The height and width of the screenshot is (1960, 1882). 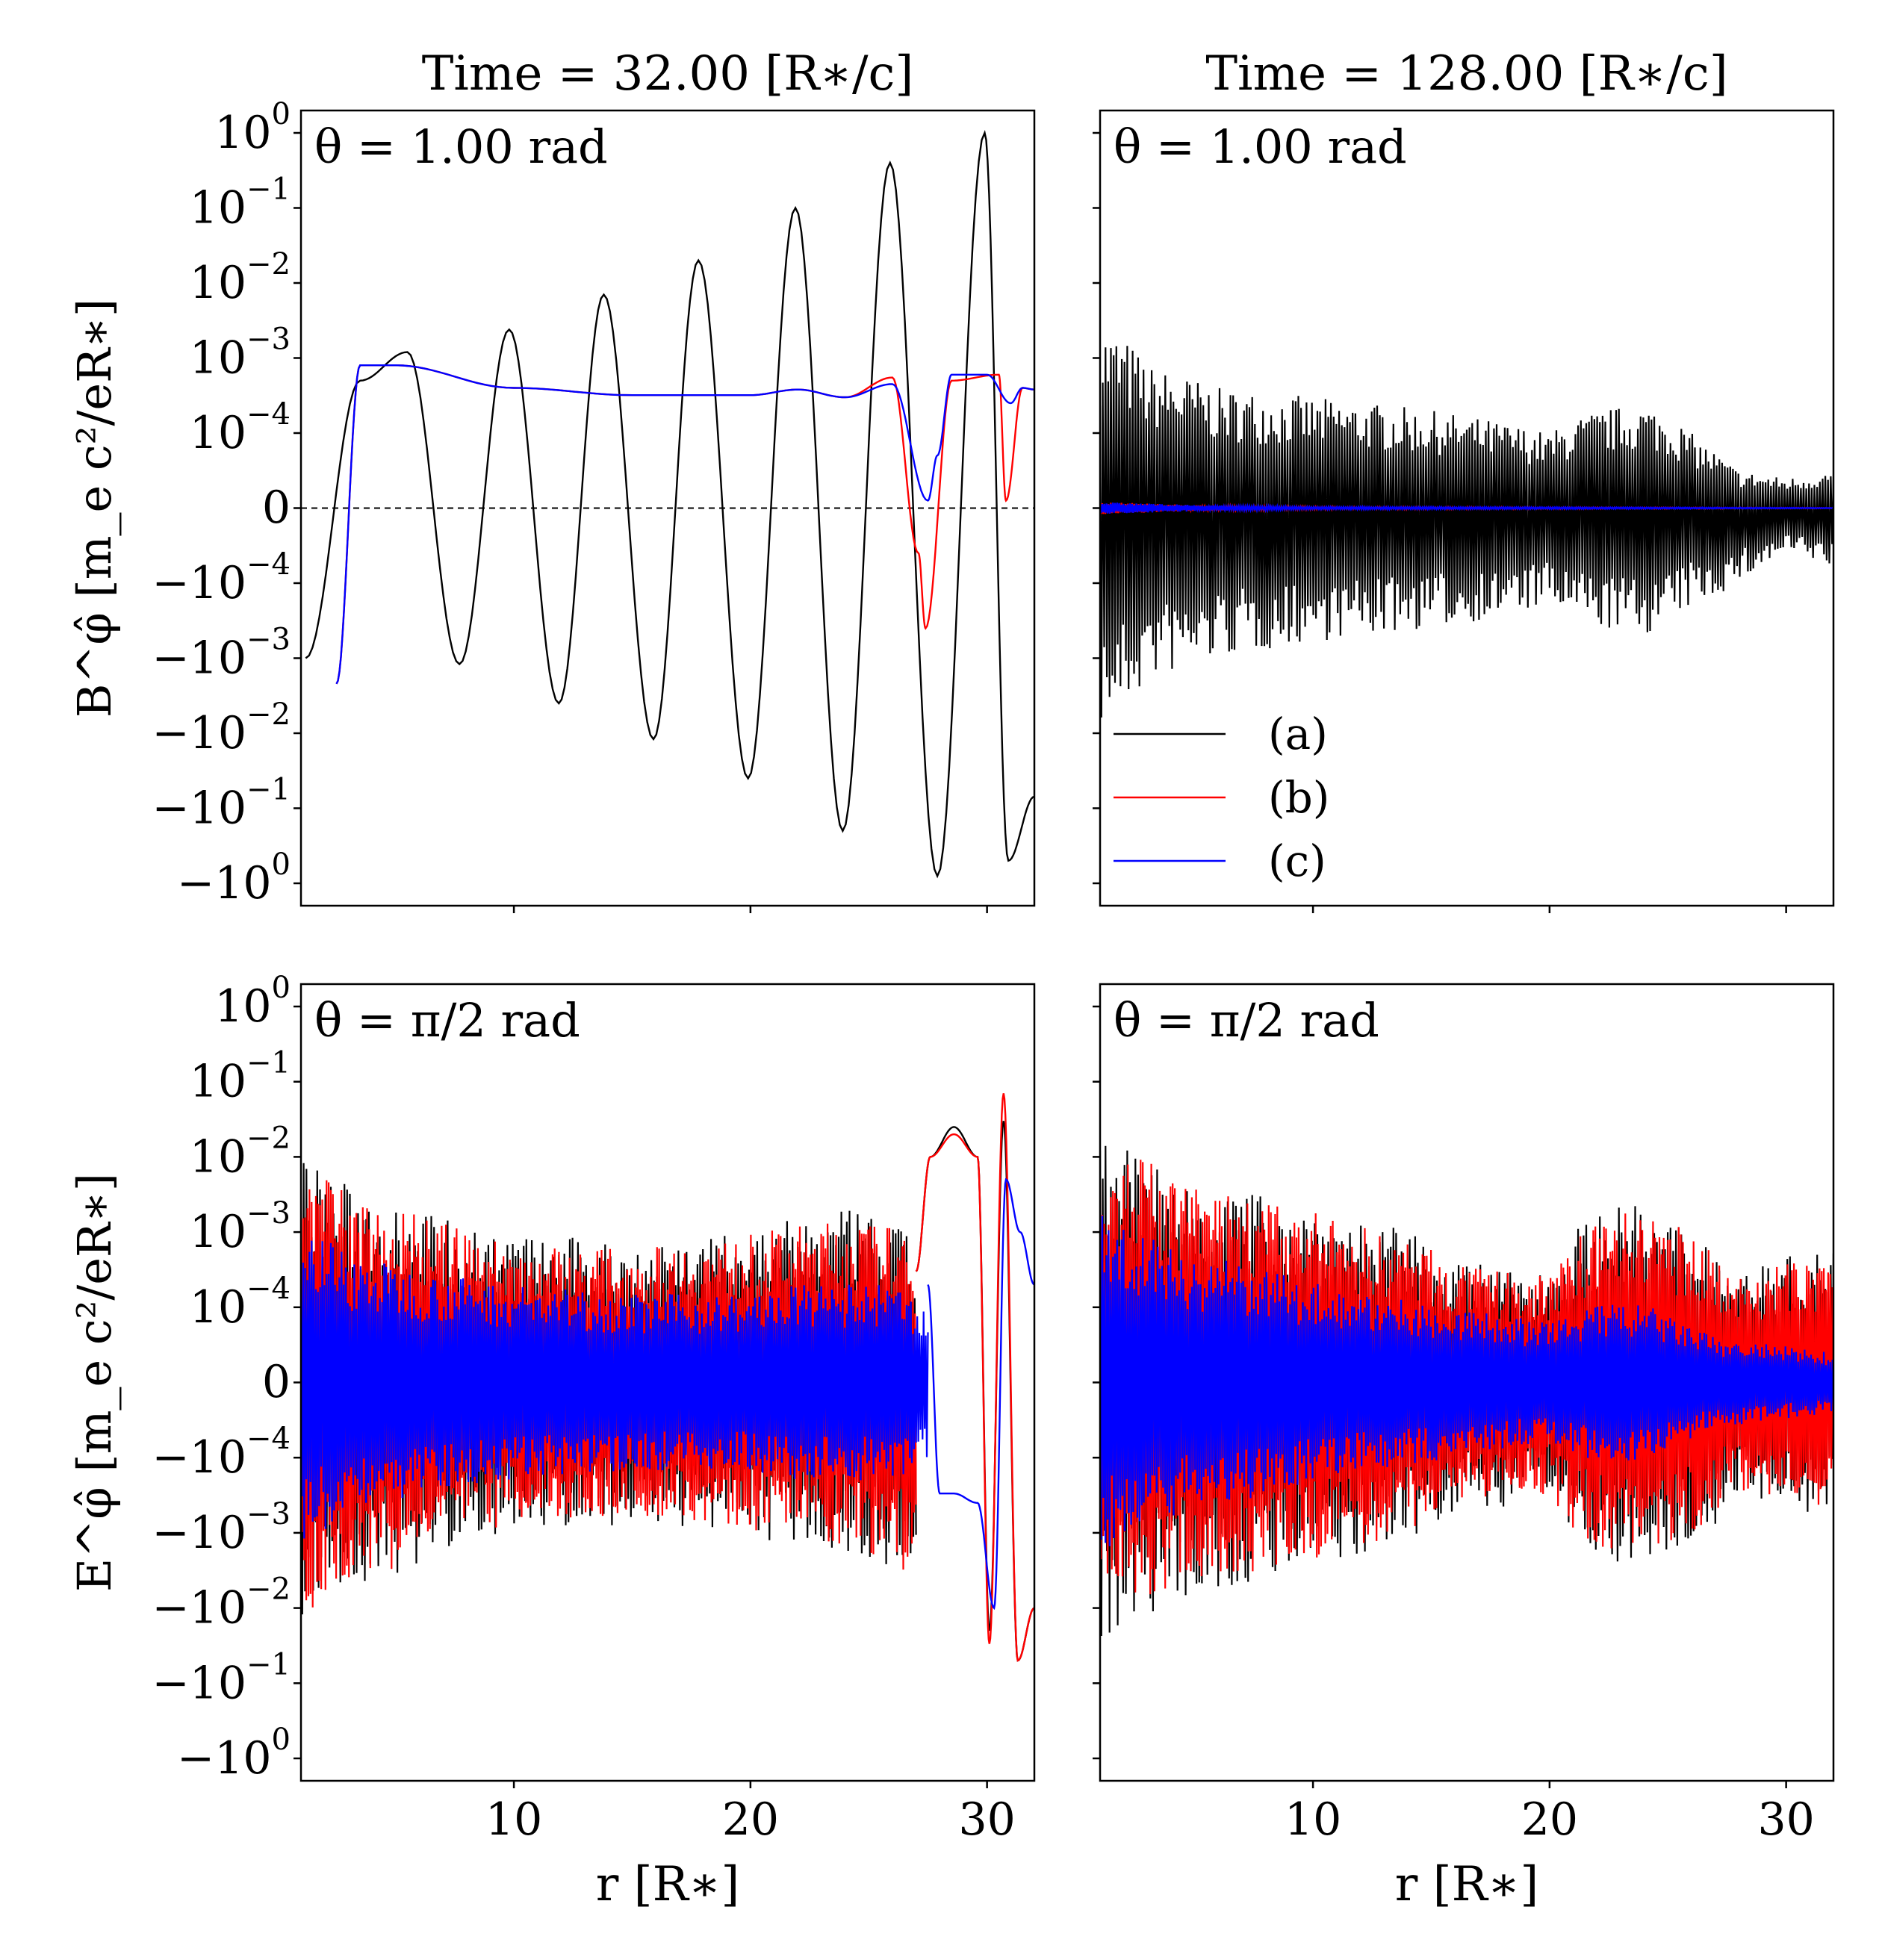 I want to click on series-ctail-line, so click(x=980, y=1394).